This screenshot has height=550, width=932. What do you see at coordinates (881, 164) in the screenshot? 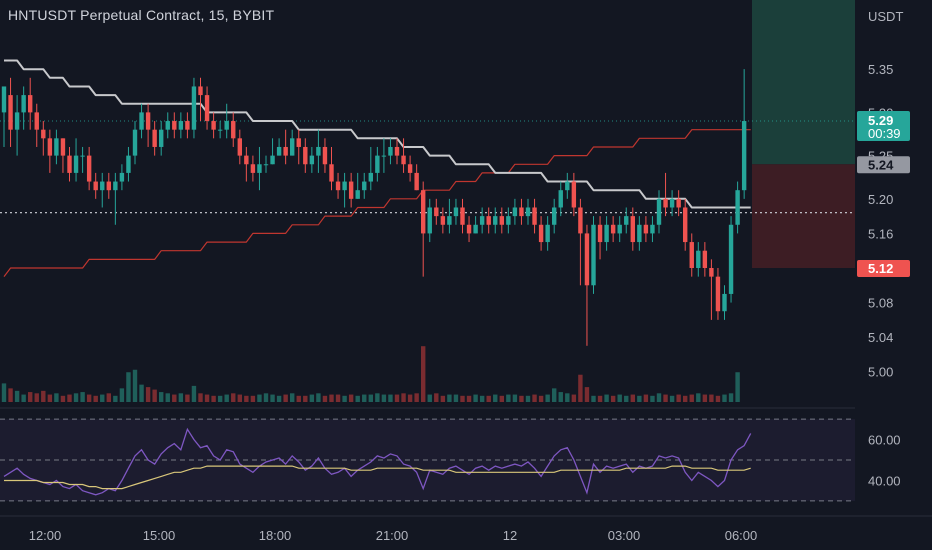
I see `entry-price-value: 5.24` at bounding box center [881, 164].